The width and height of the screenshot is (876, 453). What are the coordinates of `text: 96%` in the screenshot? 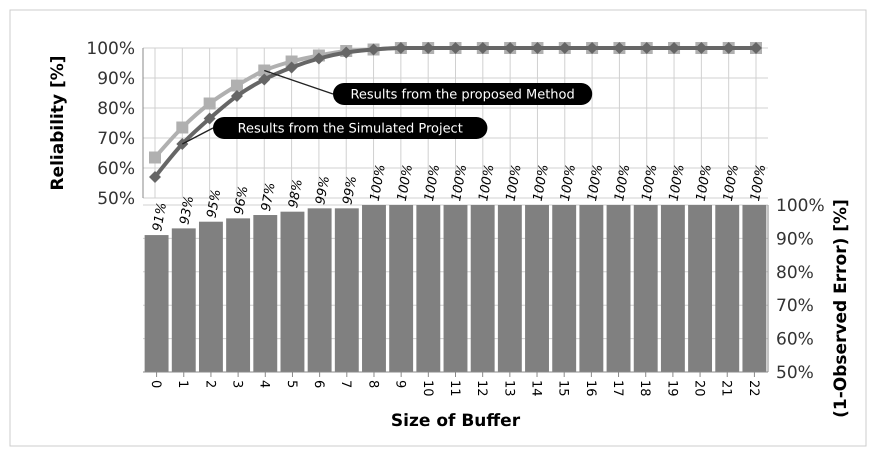 It's located at (242, 200).